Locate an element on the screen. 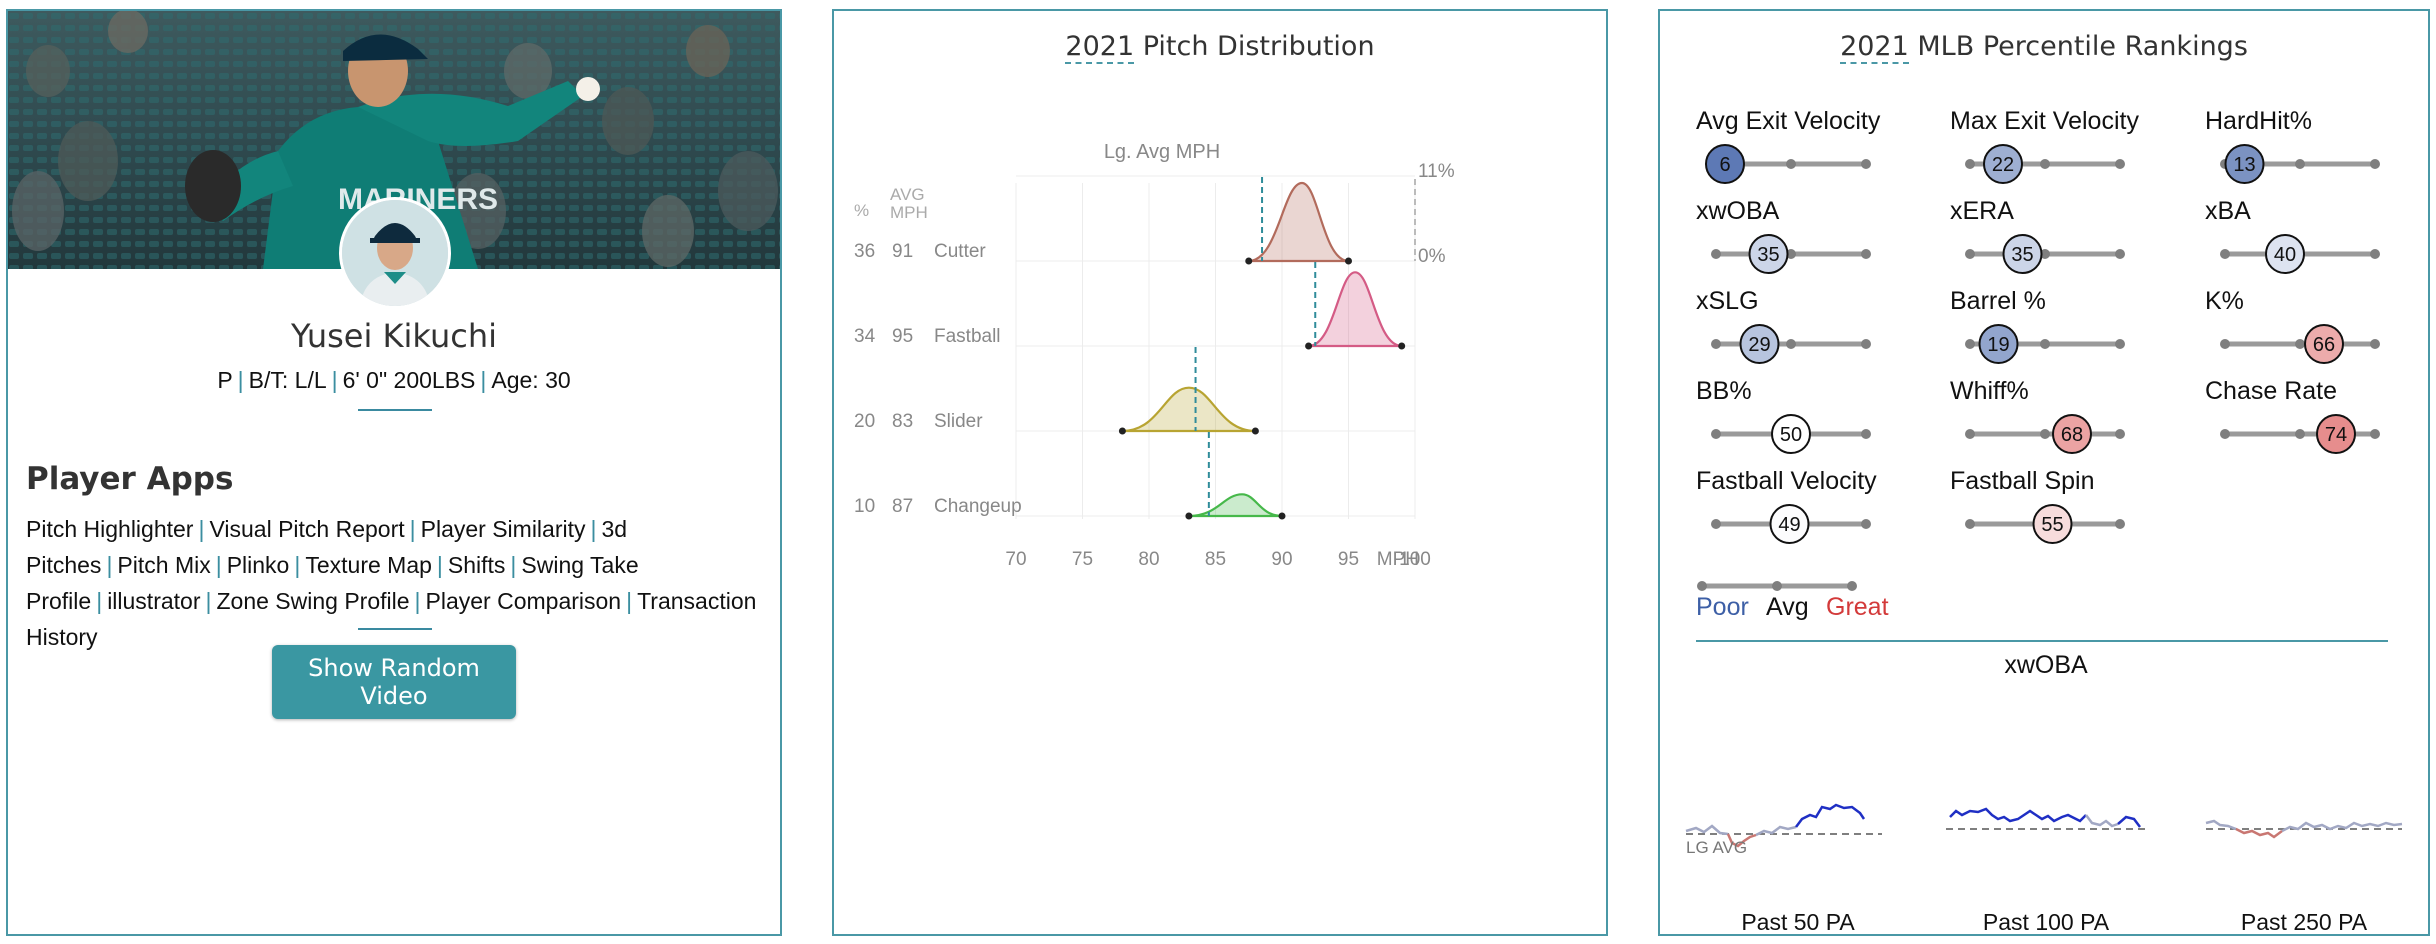 The height and width of the screenshot is (944, 2436). app-link: Texture Map is located at coordinates (368, 565).